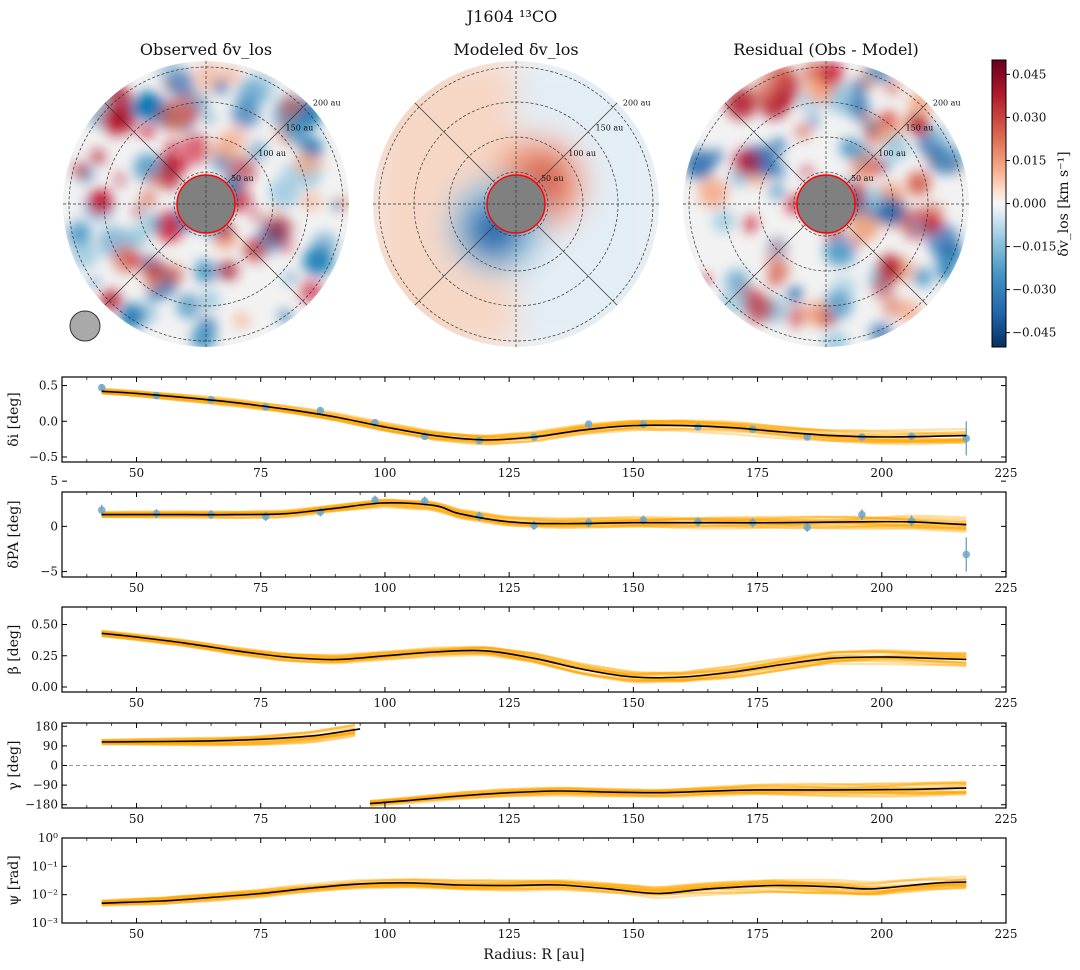  I want to click on inner-mask, so click(826, 204).